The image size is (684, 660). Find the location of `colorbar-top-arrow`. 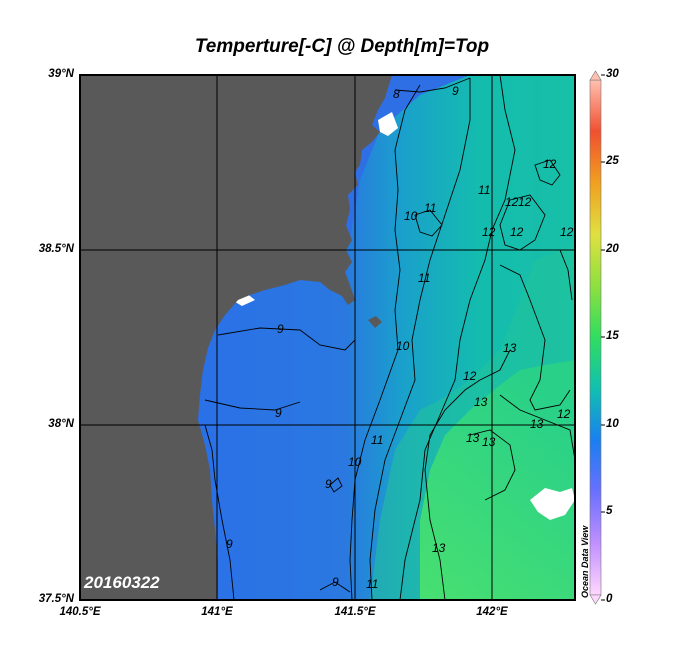

colorbar-top-arrow is located at coordinates (595, 75).